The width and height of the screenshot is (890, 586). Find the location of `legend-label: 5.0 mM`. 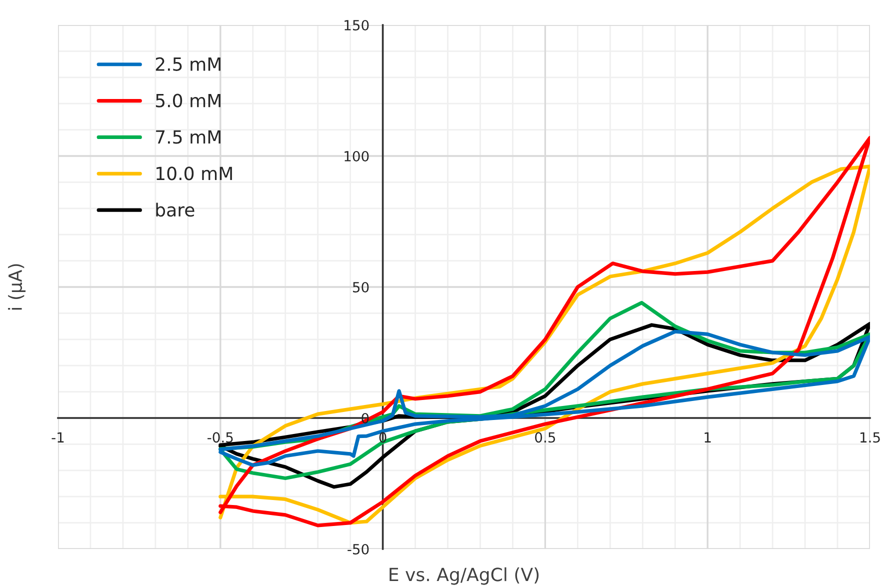

legend-label: 5.0 mM is located at coordinates (188, 101).